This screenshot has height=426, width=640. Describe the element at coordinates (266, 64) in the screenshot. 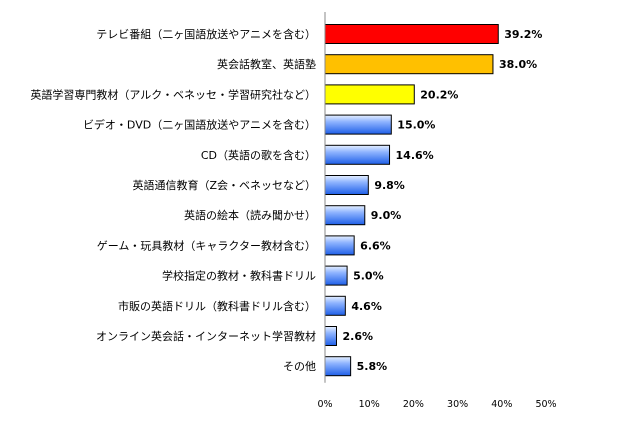

I see `category-label: 英会話教室、英語塾` at that location.